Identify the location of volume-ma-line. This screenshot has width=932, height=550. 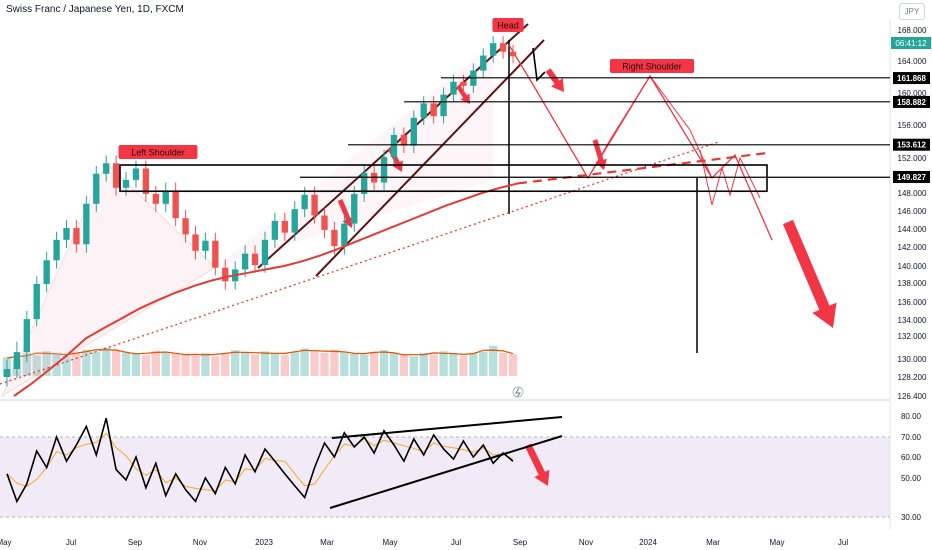
(260, 353).